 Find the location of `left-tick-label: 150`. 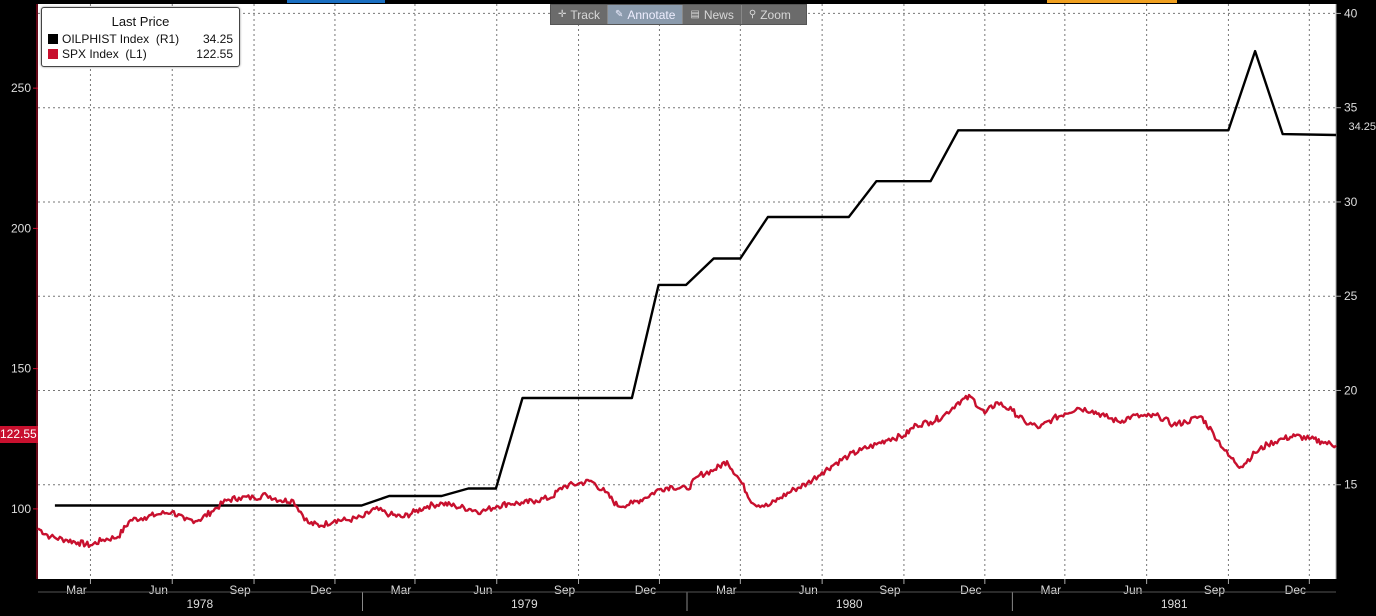

left-tick-label: 150 is located at coordinates (21, 369).